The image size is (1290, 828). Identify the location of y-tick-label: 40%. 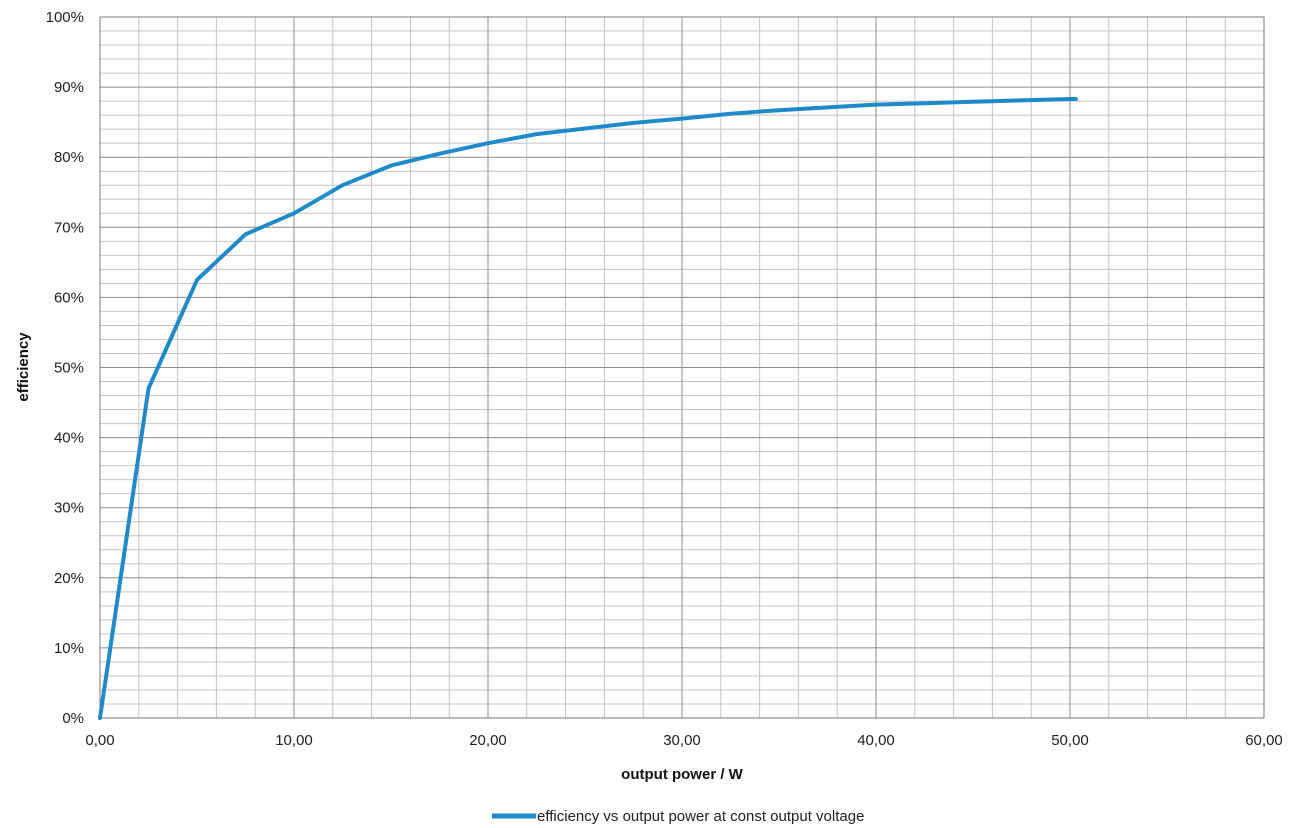
(69, 438).